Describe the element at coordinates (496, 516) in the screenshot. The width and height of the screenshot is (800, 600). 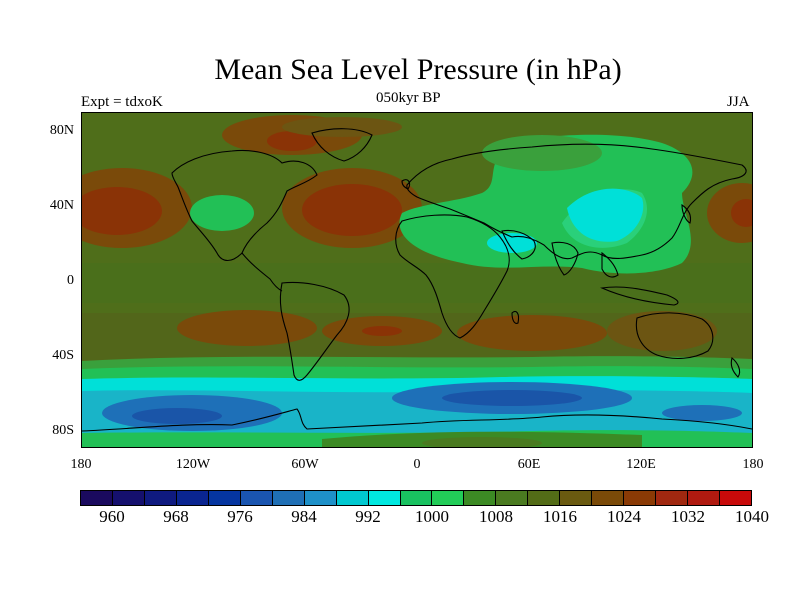
I see `colorbar-label: 1008` at that location.